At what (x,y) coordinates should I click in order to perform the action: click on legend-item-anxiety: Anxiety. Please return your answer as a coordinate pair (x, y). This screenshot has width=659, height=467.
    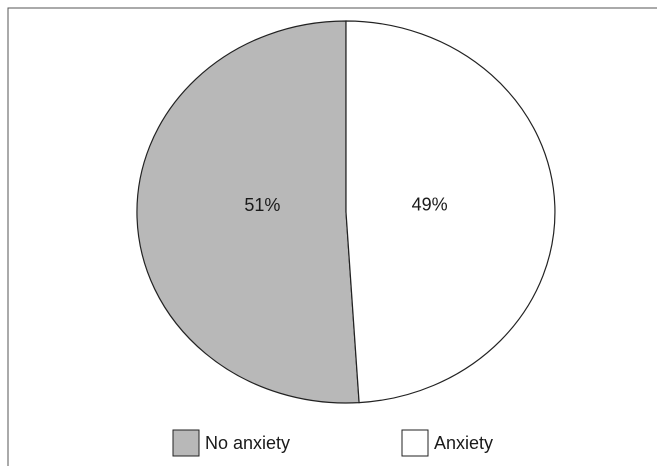
    Looking at the image, I should click on (447, 443).